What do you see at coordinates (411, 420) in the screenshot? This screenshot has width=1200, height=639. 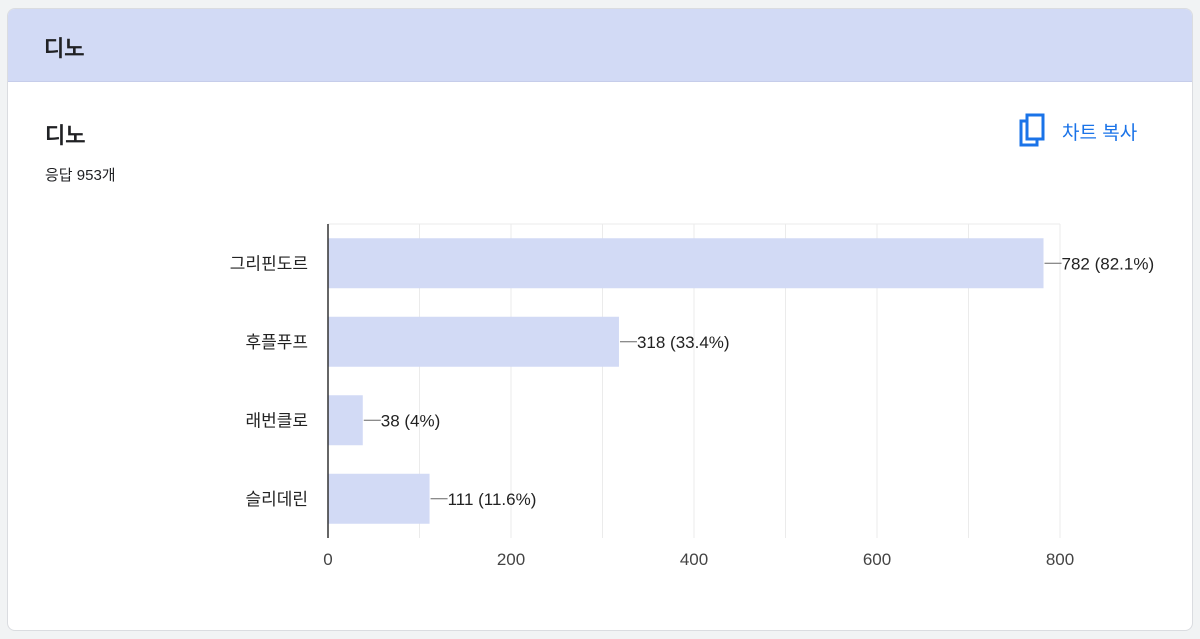 I see `data-label: 38 (4%)` at bounding box center [411, 420].